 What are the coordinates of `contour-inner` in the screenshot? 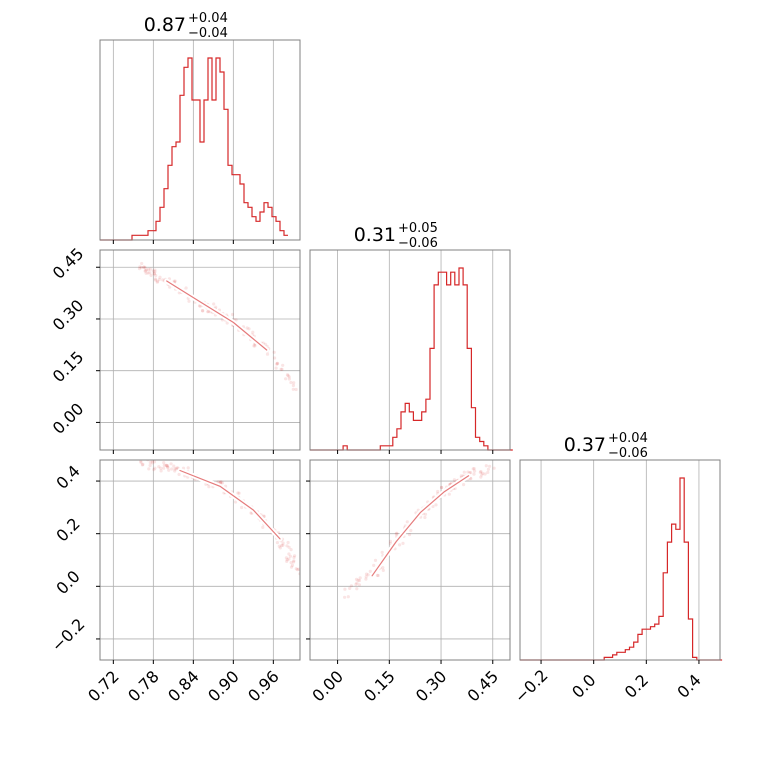 It's located at (420, 526).